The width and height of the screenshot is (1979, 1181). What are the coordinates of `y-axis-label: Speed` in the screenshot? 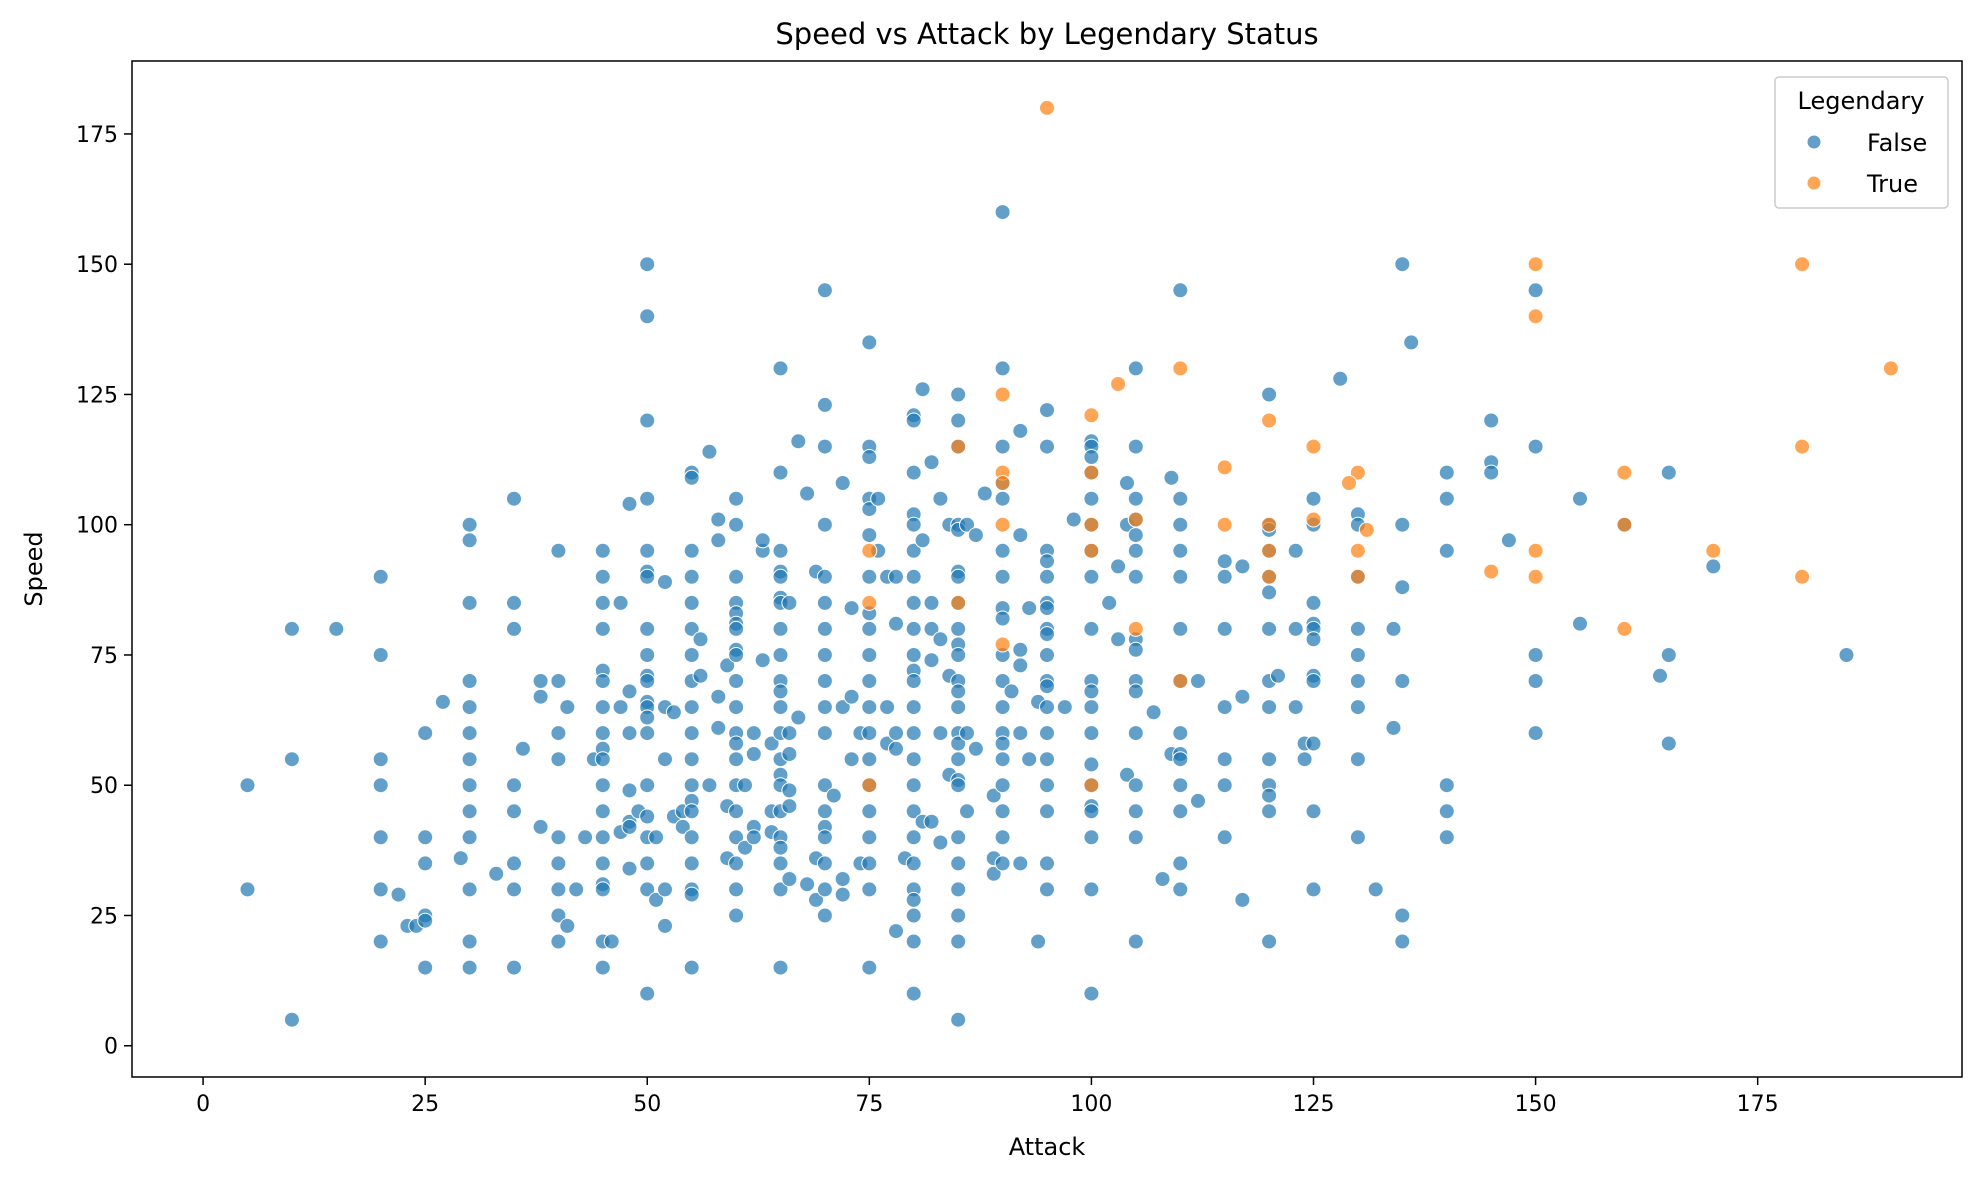 It's located at (34, 568).